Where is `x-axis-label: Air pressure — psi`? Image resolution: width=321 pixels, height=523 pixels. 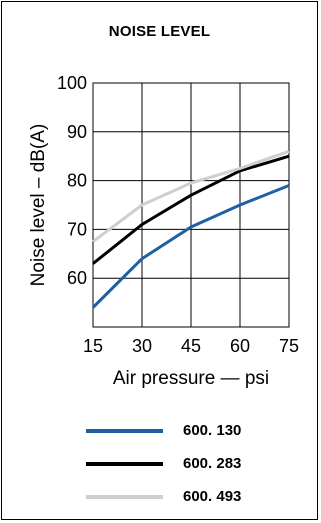 x-axis-label: Air pressure — psi is located at coordinates (191, 378).